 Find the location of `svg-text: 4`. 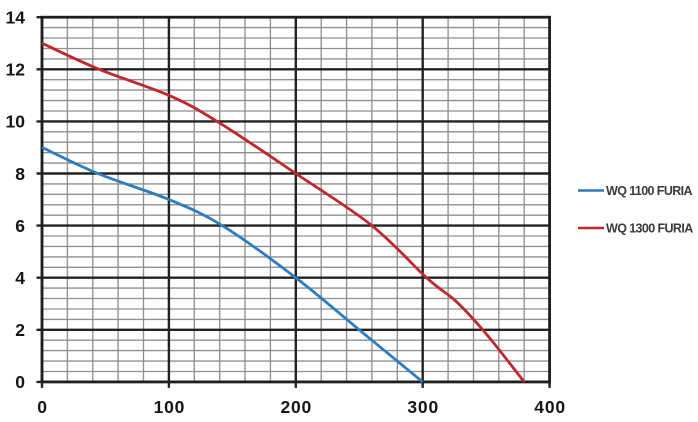

svg-text: 4 is located at coordinates (20, 278).